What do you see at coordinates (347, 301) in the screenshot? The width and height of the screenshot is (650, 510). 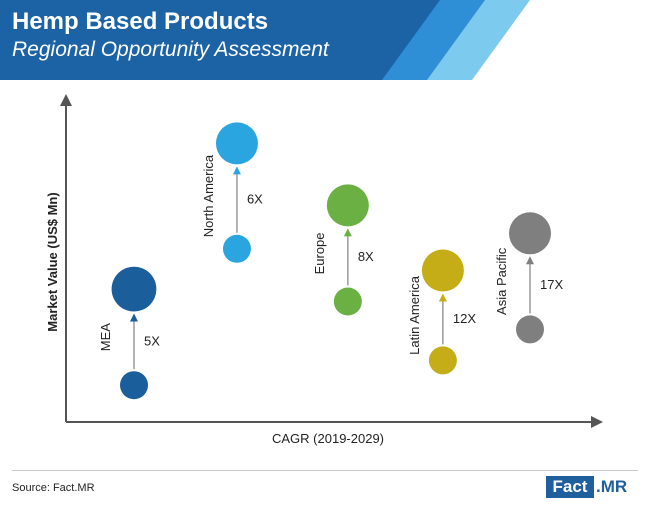 I see `bubble-start-europe` at bounding box center [347, 301].